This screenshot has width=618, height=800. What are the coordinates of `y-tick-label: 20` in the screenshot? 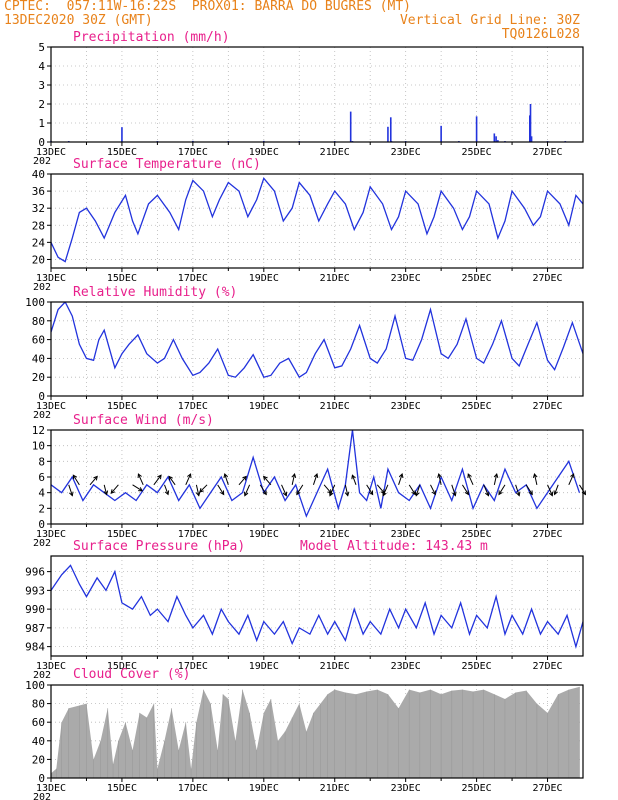 It's located at (38, 377).